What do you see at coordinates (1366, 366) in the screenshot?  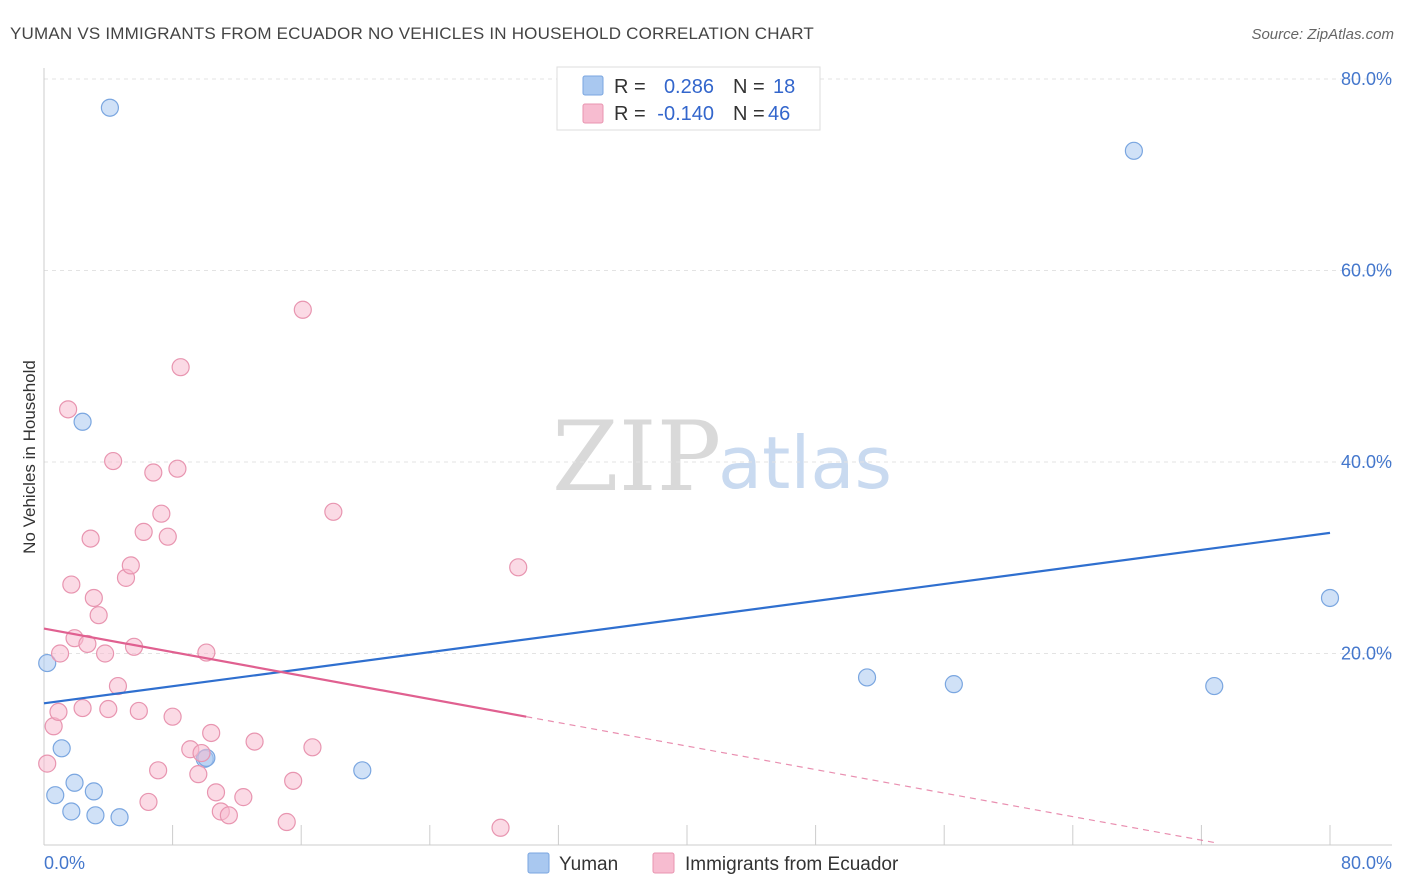 I see `y-tick-labels: 20.0% 40.0% 60.0% 80.0%` at bounding box center [1366, 366].